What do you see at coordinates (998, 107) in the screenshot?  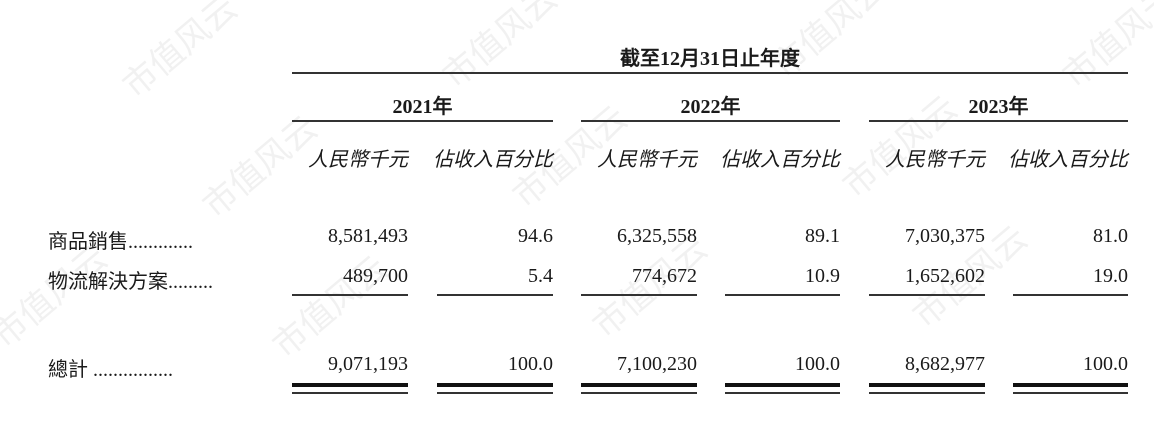 I see `year-header-2023: 2023年` at bounding box center [998, 107].